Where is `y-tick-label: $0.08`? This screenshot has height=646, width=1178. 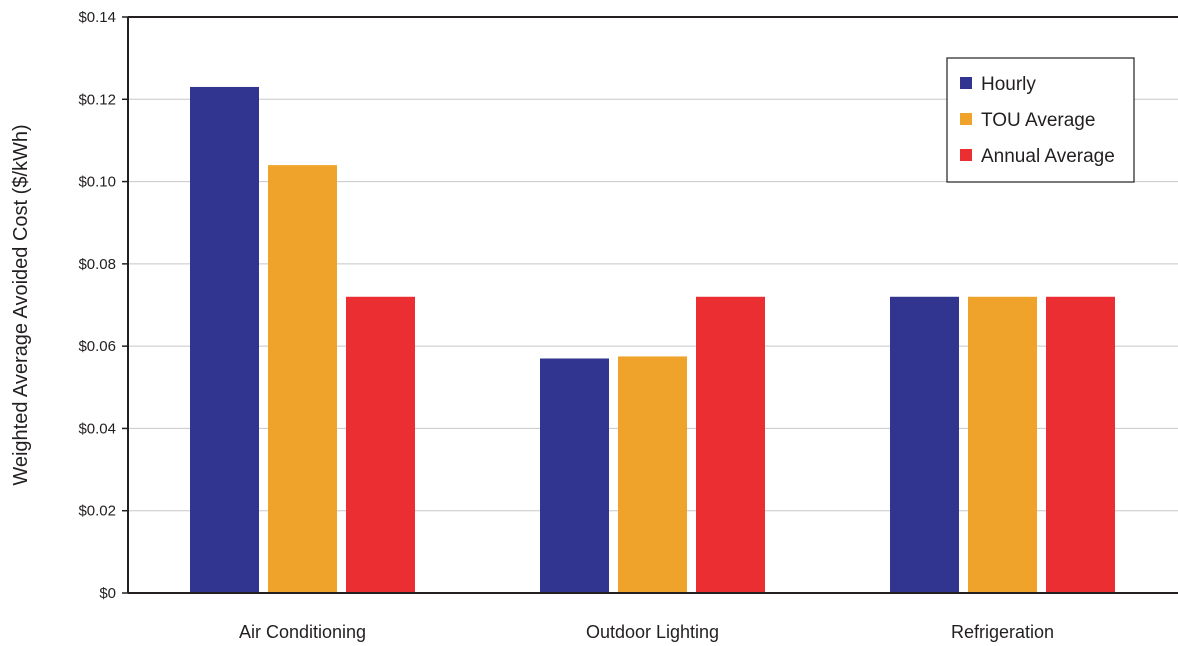 y-tick-label: $0.08 is located at coordinates (97, 264).